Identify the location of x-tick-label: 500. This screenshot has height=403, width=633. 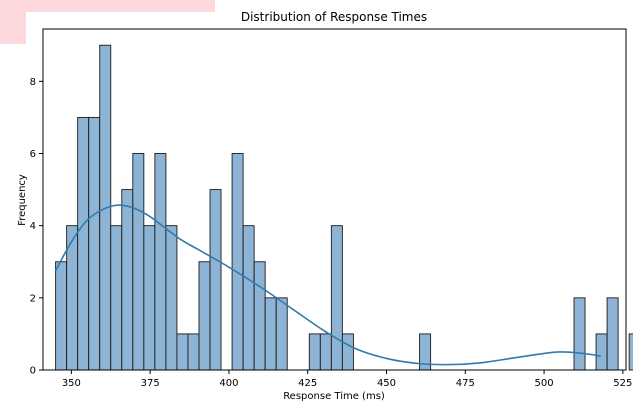
(544, 383).